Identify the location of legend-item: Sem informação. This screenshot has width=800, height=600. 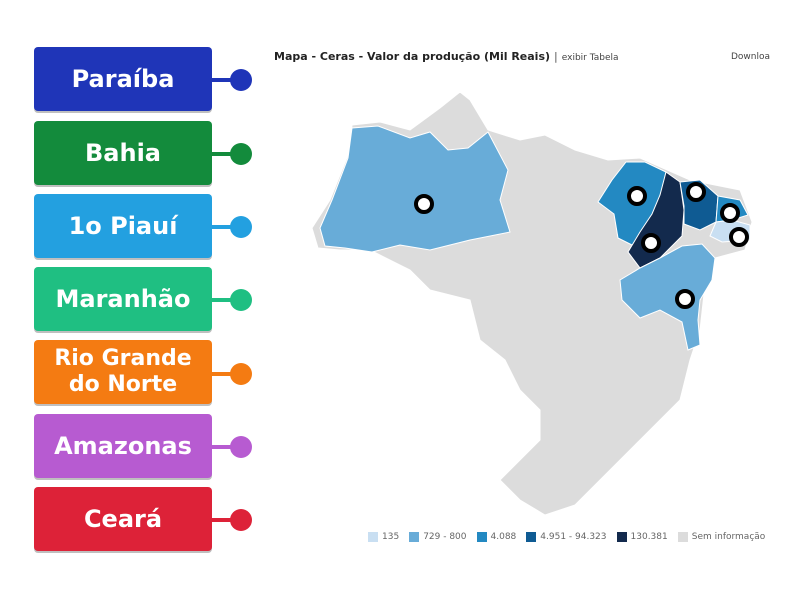
(721, 537).